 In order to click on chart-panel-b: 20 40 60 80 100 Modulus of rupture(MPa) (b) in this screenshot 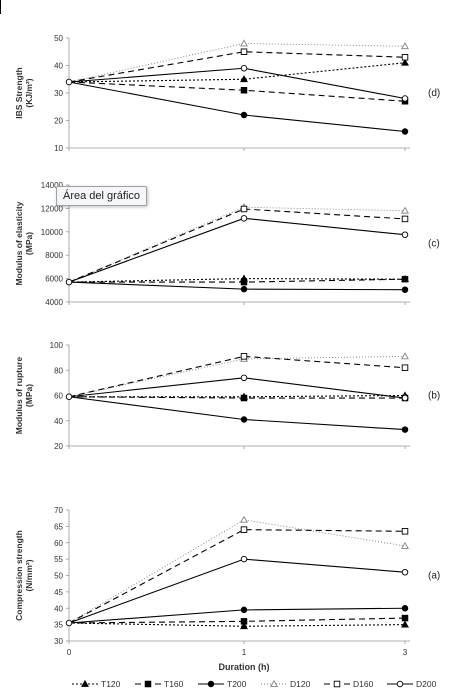, I will do `click(227, 396)`.